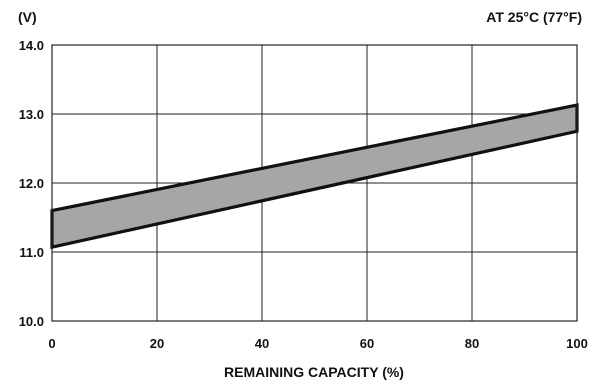 The width and height of the screenshot is (597, 385). I want to click on x-tick-label-0: 0, so click(51, 343).